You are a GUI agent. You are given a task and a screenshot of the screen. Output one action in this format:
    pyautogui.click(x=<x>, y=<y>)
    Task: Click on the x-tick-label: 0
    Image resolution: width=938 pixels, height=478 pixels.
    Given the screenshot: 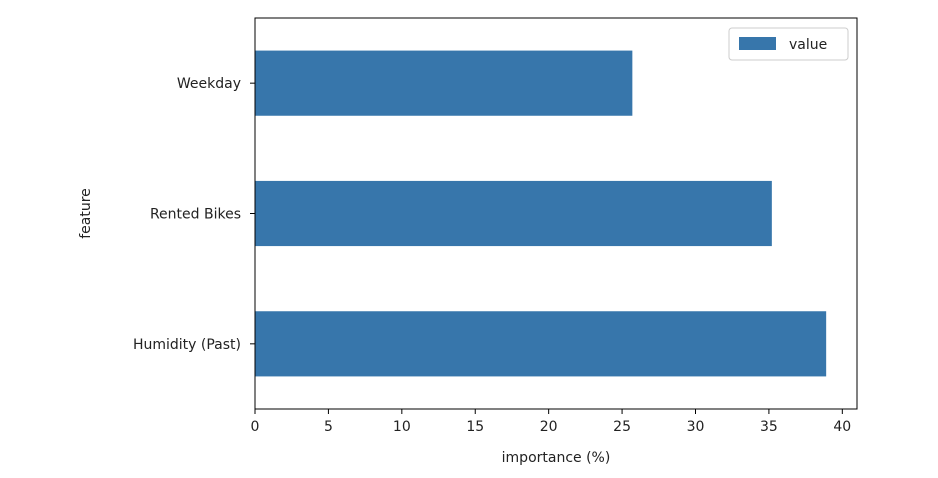 What is the action you would take?
    pyautogui.click(x=255, y=427)
    